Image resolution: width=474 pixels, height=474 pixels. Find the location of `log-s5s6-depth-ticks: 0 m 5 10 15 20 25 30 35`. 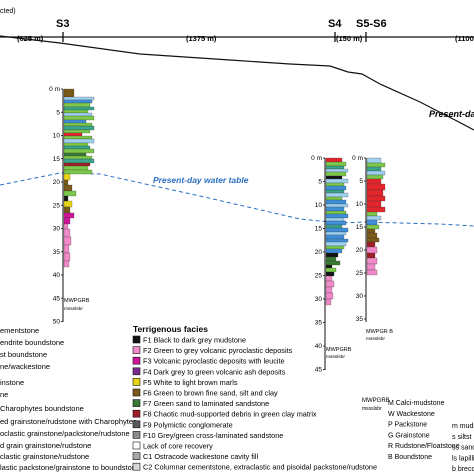

log-s5s6-depth-ticks: 0 m 5 10 15 20 25 30 35 is located at coordinates (359, 239).